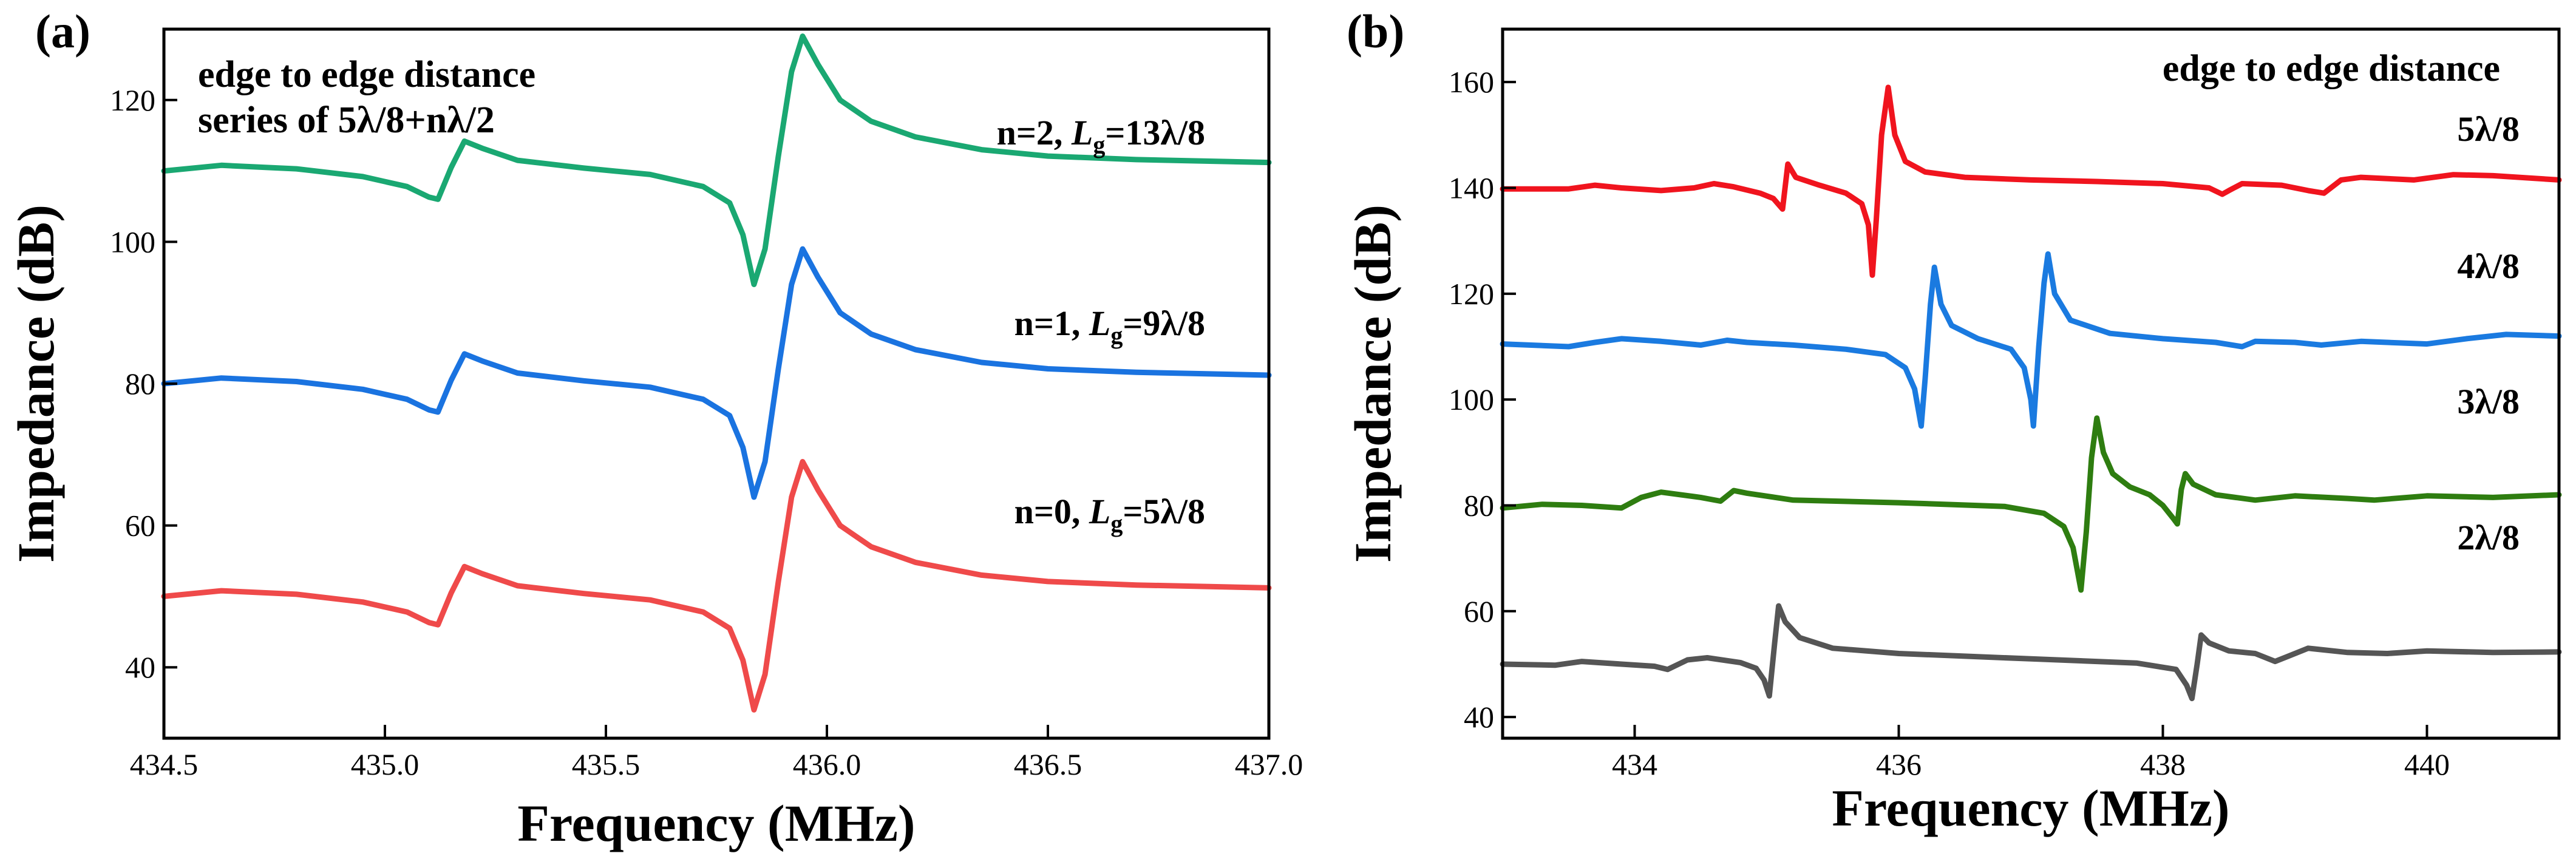  Describe the element at coordinates (827, 764) in the screenshot. I see `panel-a-x-tick-label-3: 436.0` at that location.